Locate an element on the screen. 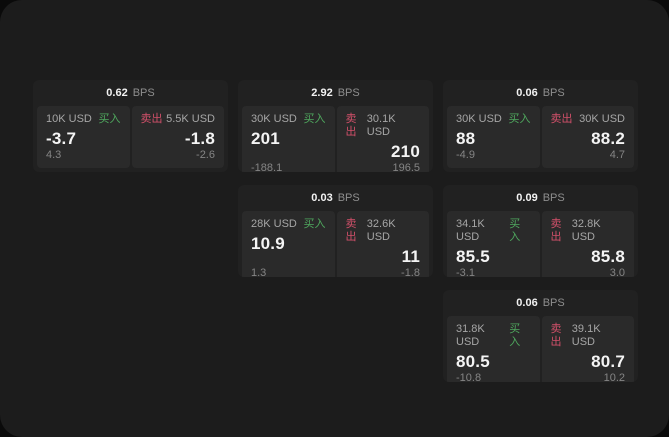 The height and width of the screenshot is (437, 669). sell-sub-value: 3.0 is located at coordinates (617, 272).